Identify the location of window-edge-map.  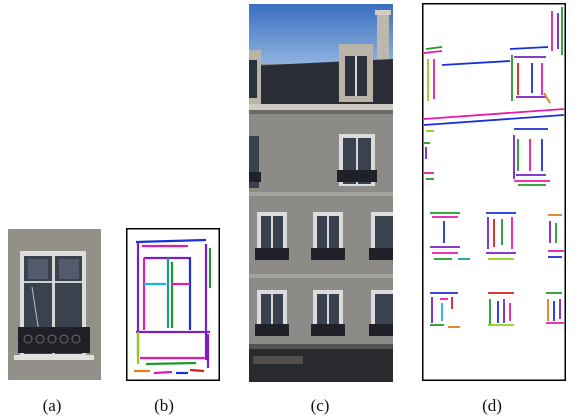
(173, 304).